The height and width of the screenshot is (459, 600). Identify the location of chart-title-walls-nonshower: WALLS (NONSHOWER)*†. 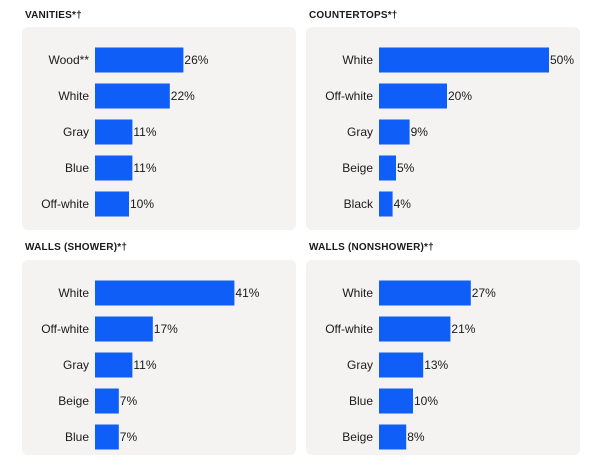
(371, 247).